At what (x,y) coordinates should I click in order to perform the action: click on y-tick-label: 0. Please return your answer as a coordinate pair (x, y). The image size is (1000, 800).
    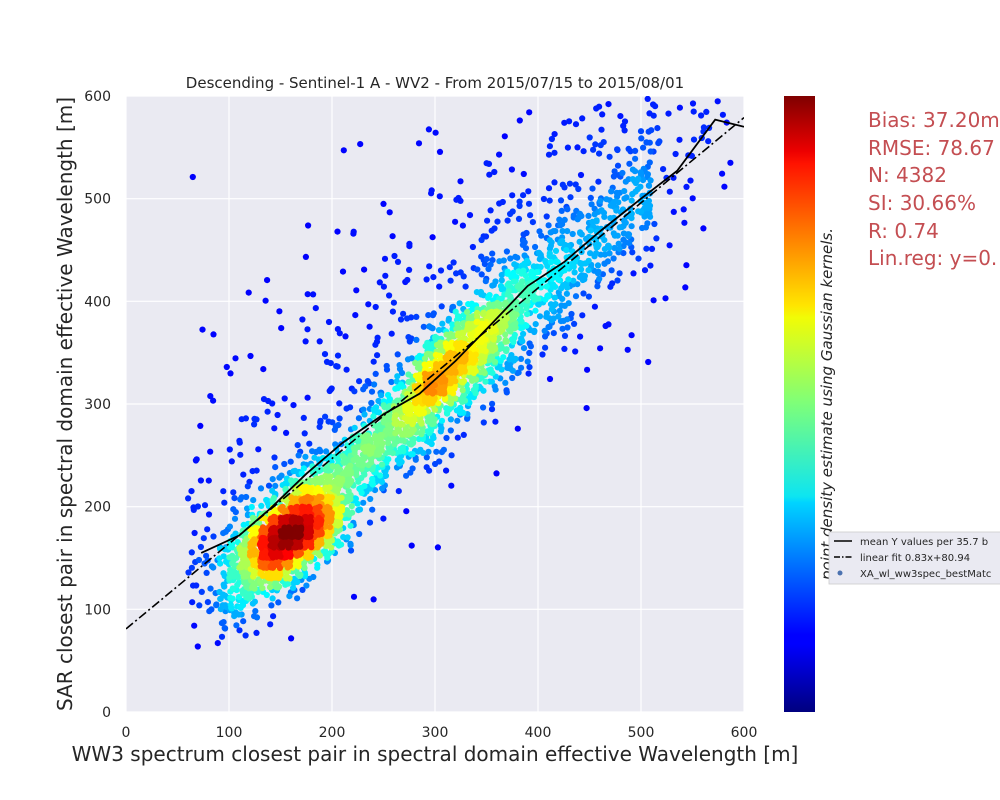
    Looking at the image, I should click on (106, 713).